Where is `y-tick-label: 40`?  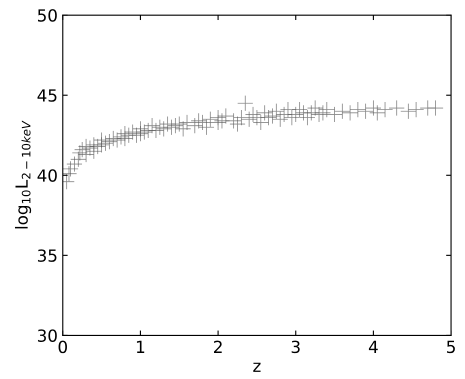
y-tick-label: 40 is located at coordinates (47, 175).